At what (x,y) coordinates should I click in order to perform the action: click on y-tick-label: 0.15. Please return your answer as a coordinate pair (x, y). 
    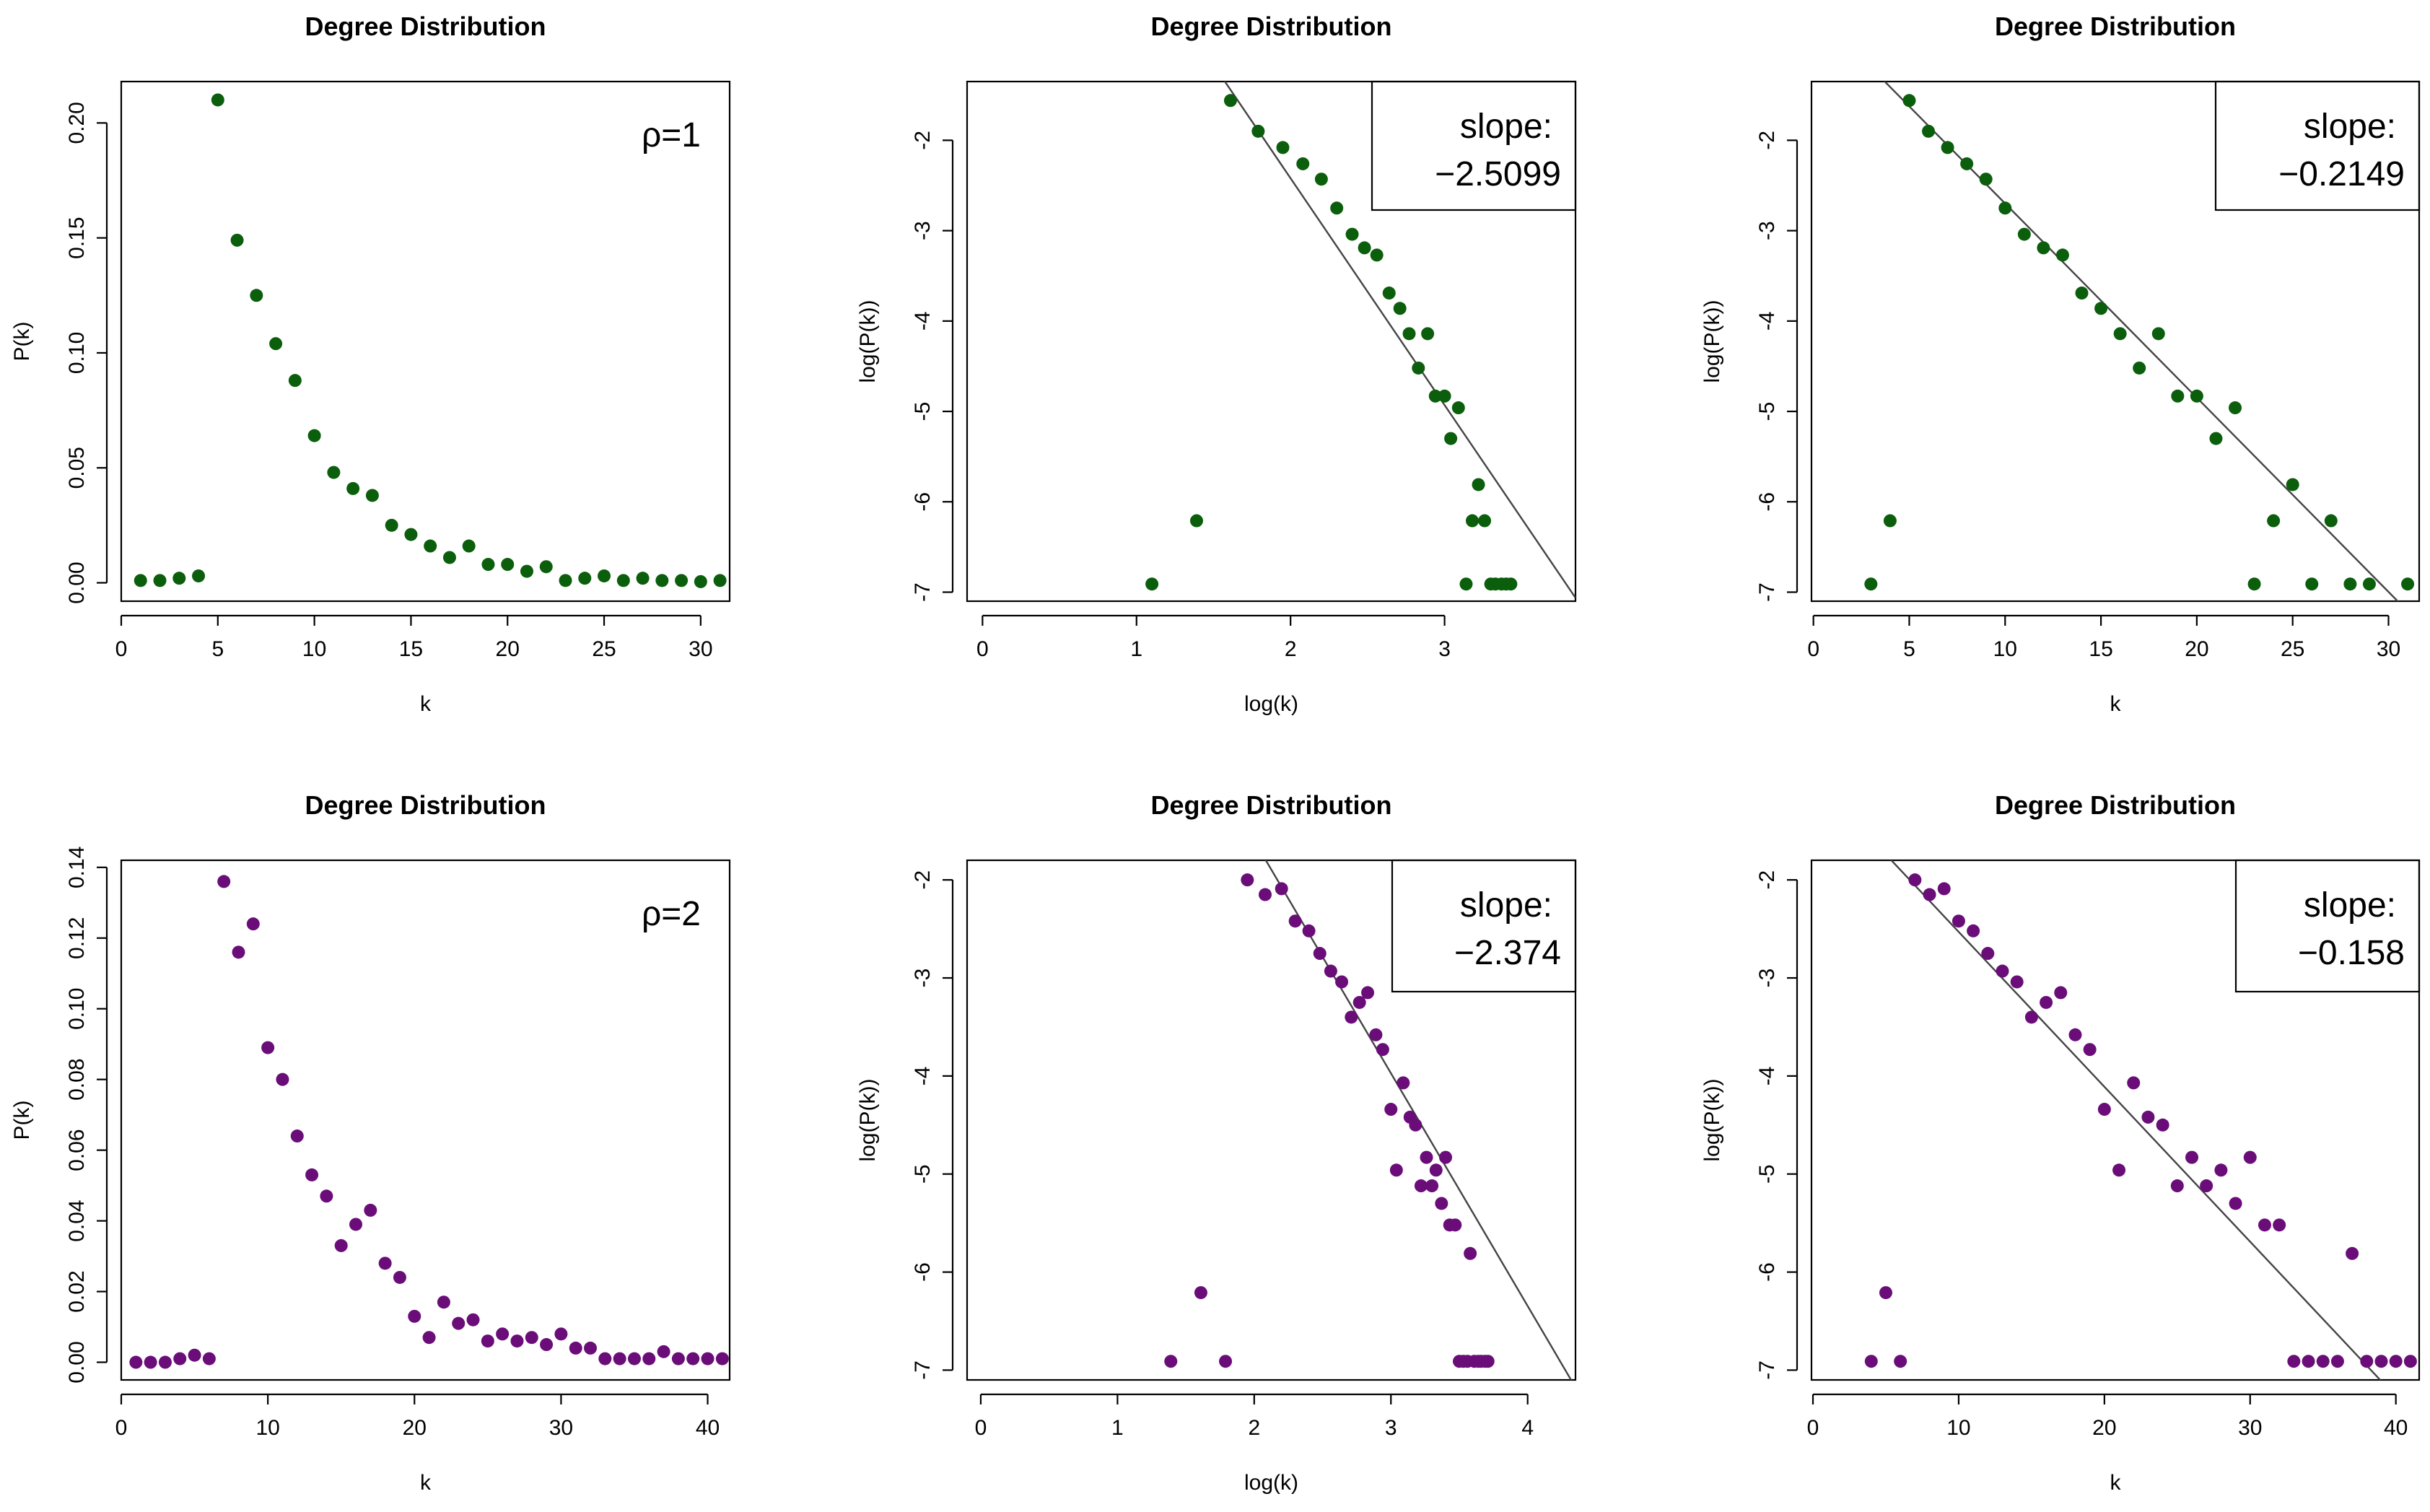
    Looking at the image, I should click on (77, 237).